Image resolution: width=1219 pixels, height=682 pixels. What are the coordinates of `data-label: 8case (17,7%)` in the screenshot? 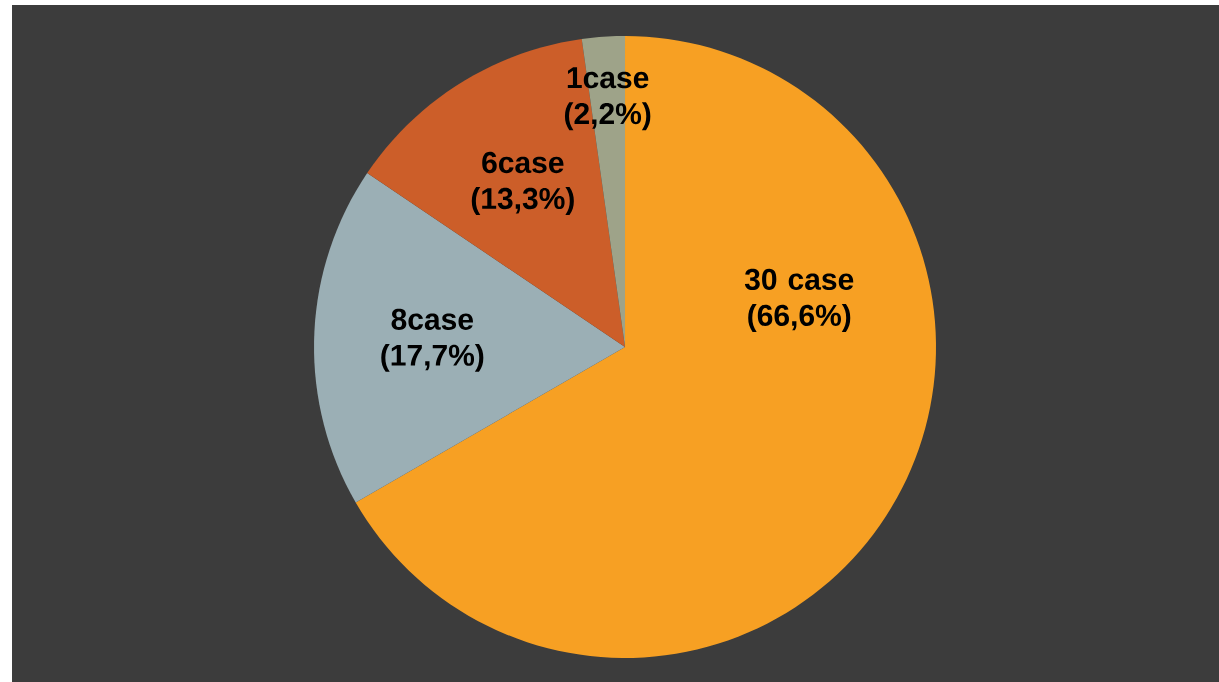 It's located at (432, 340).